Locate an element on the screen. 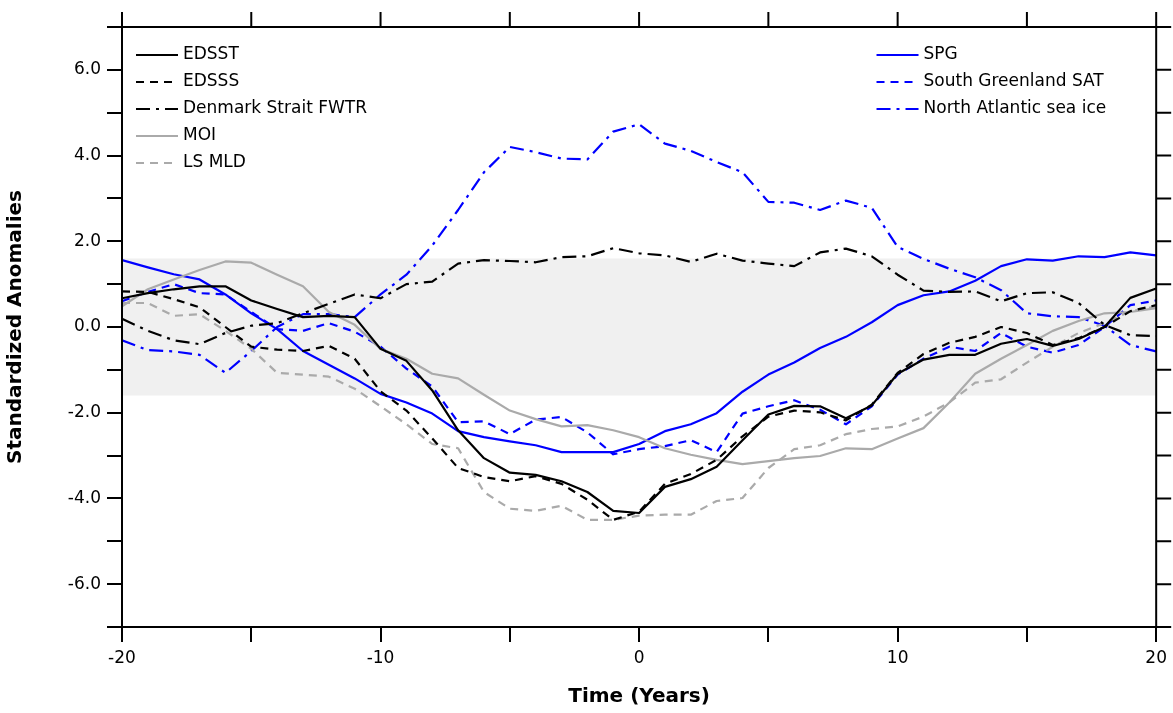 The width and height of the screenshot is (1173, 713). legend-label: South Greenland SAT is located at coordinates (1014, 80).